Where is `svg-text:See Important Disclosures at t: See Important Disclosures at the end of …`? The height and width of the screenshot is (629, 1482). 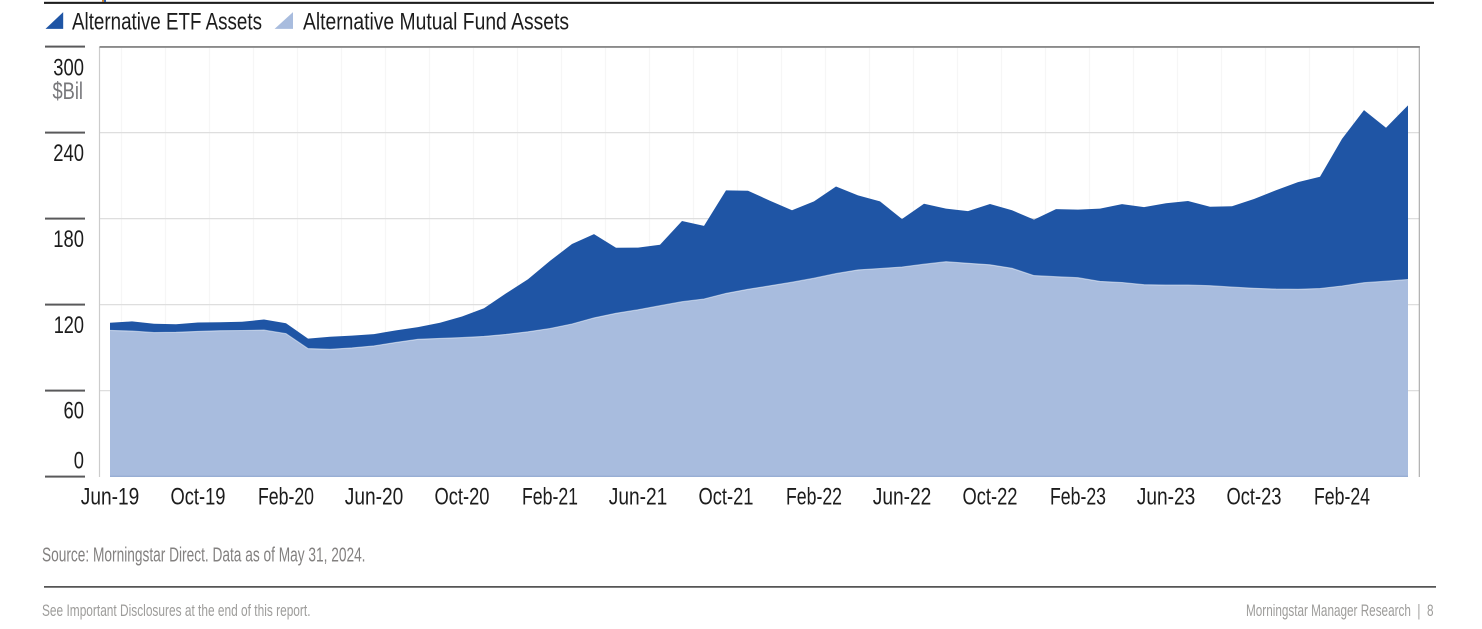 svg-text:See Important Disclosures at t: See Important Disclosures at the end of … is located at coordinates (176, 610).